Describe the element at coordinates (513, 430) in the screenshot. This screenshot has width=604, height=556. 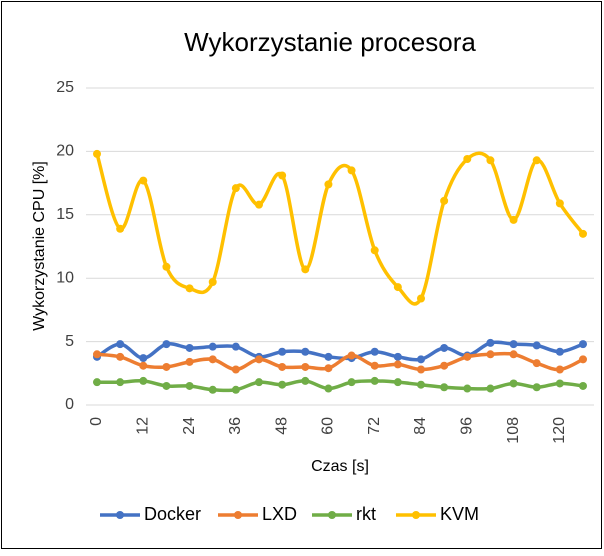
I see `x-tick-label: 108` at that location.